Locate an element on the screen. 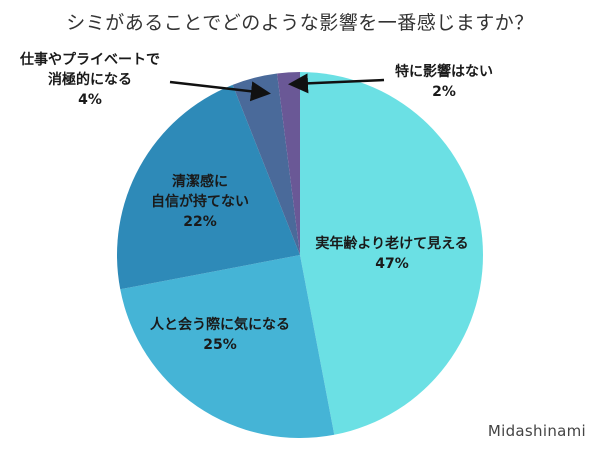 This screenshot has height=450, width=600. callout-arrow-2pct is located at coordinates (336, 83).